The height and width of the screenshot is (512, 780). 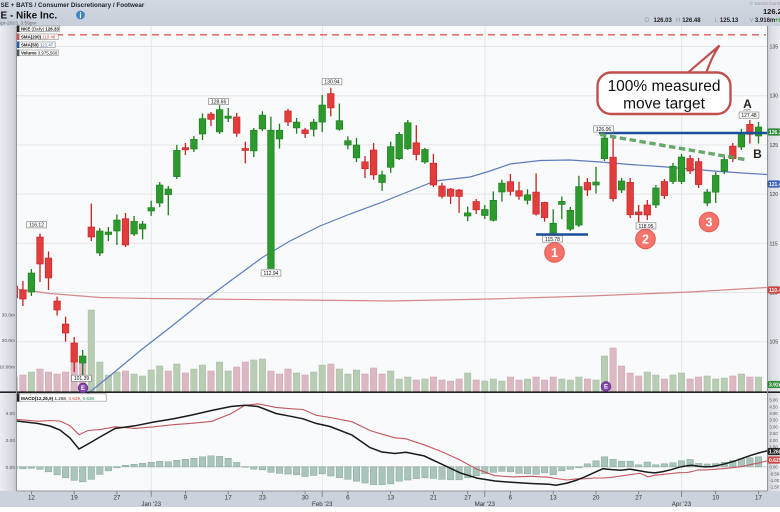 I want to click on svg-text: 101.39, so click(x=82, y=379).